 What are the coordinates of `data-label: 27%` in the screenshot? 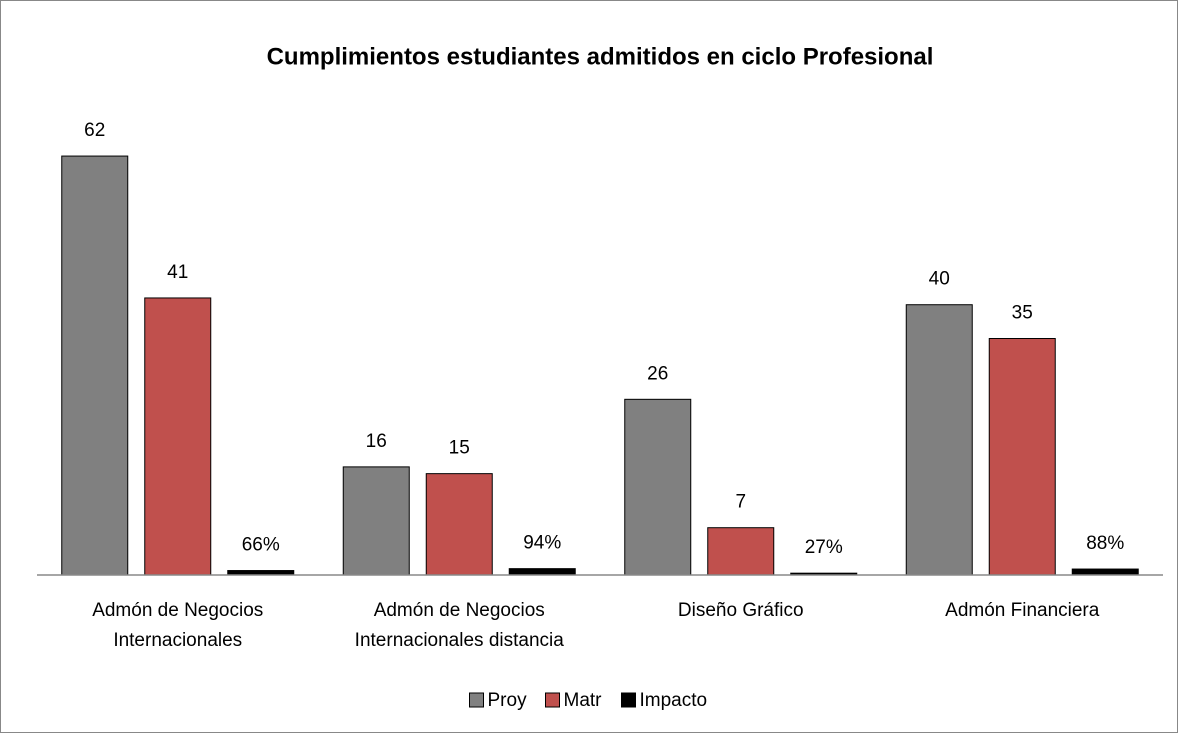 It's located at (824, 547).